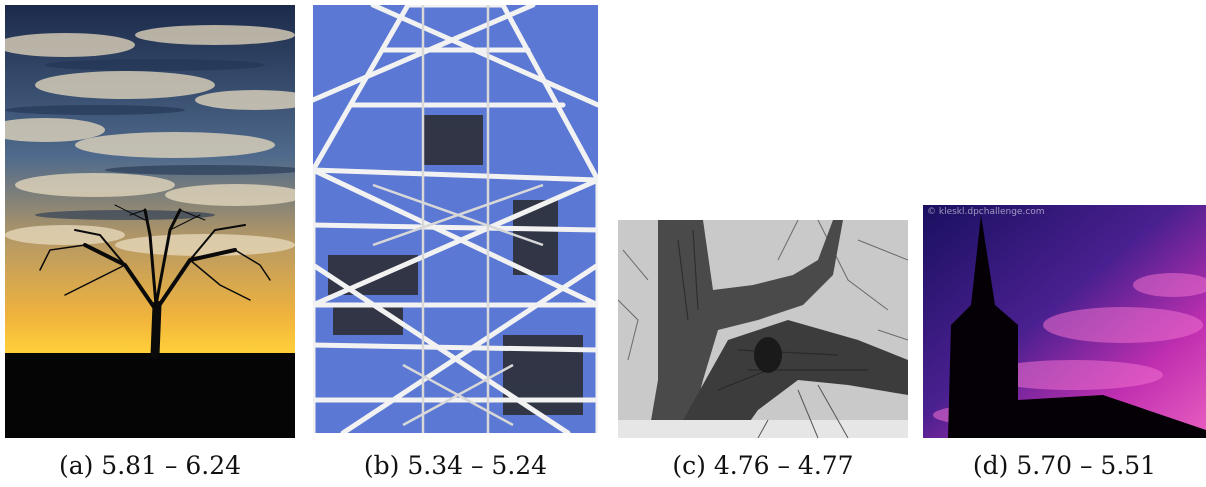 Image resolution: width=1206 pixels, height=487 pixels. What do you see at coordinates (455, 465) in the screenshot?
I see `caption-b: (b) 5.34 – 5.24` at bounding box center [455, 465].